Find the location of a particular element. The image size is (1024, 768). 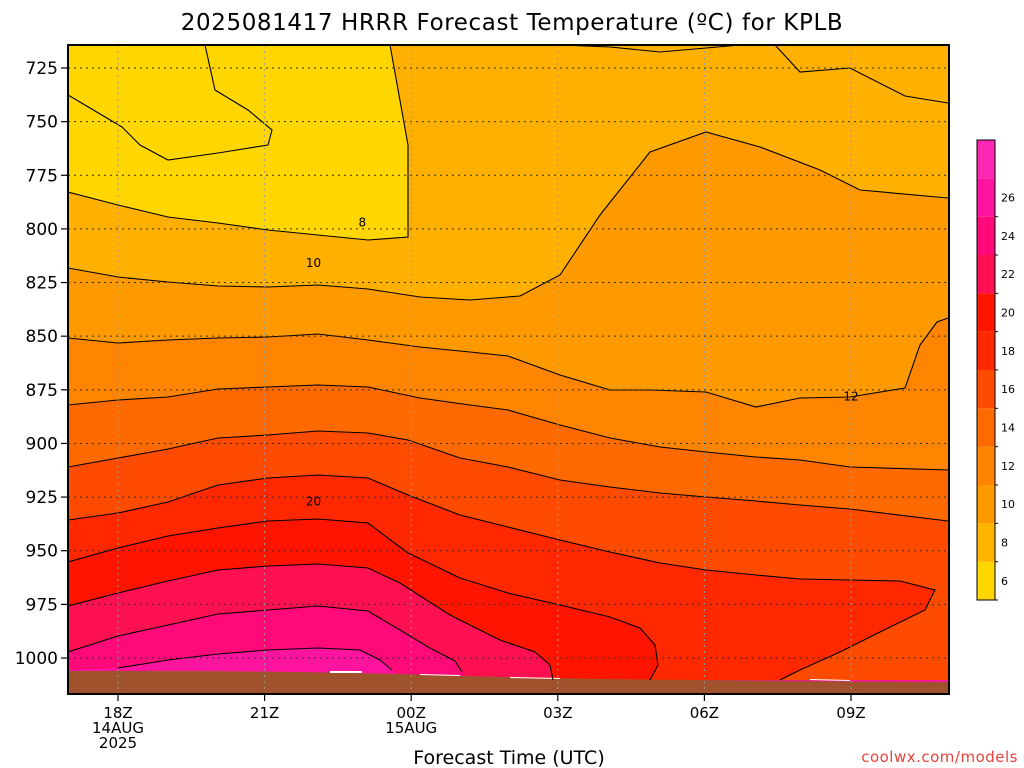

colorbar-label-16: 16 is located at coordinates (1008, 389).